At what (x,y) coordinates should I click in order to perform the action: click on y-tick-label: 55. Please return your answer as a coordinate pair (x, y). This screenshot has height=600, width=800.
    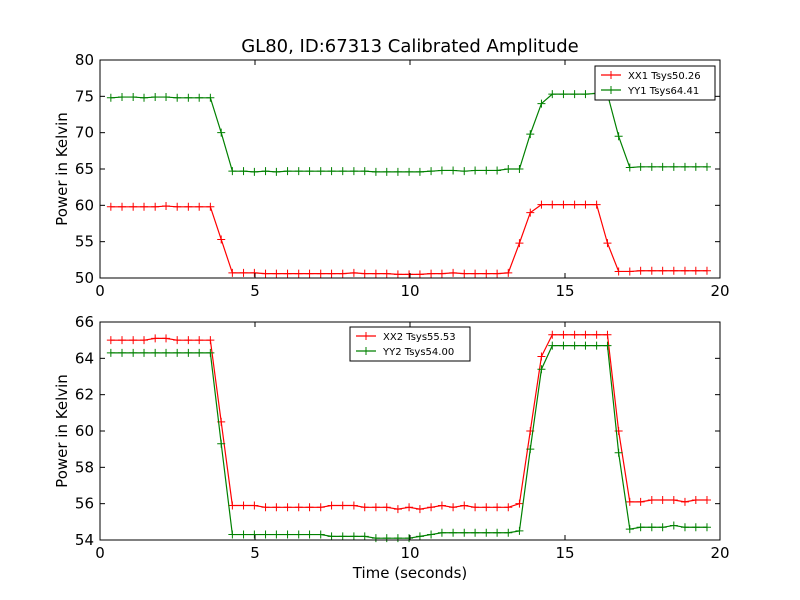
    Looking at the image, I should click on (84, 242).